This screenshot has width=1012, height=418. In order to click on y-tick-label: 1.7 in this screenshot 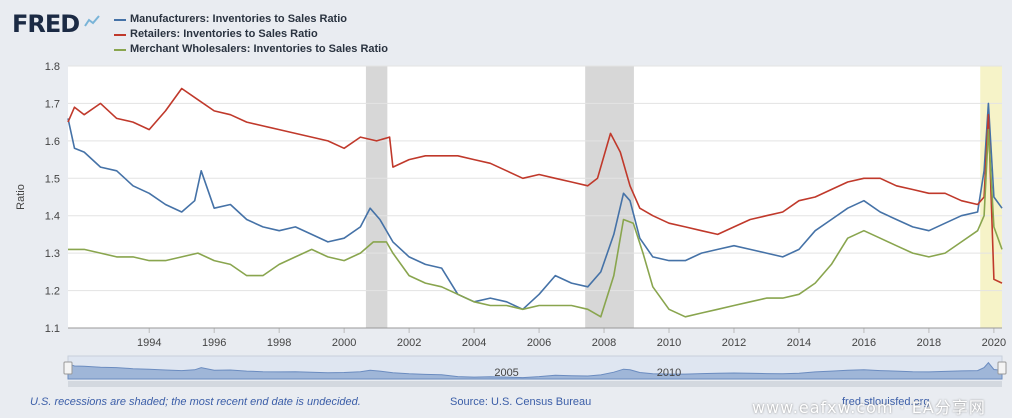, I will do `click(52, 104)`.